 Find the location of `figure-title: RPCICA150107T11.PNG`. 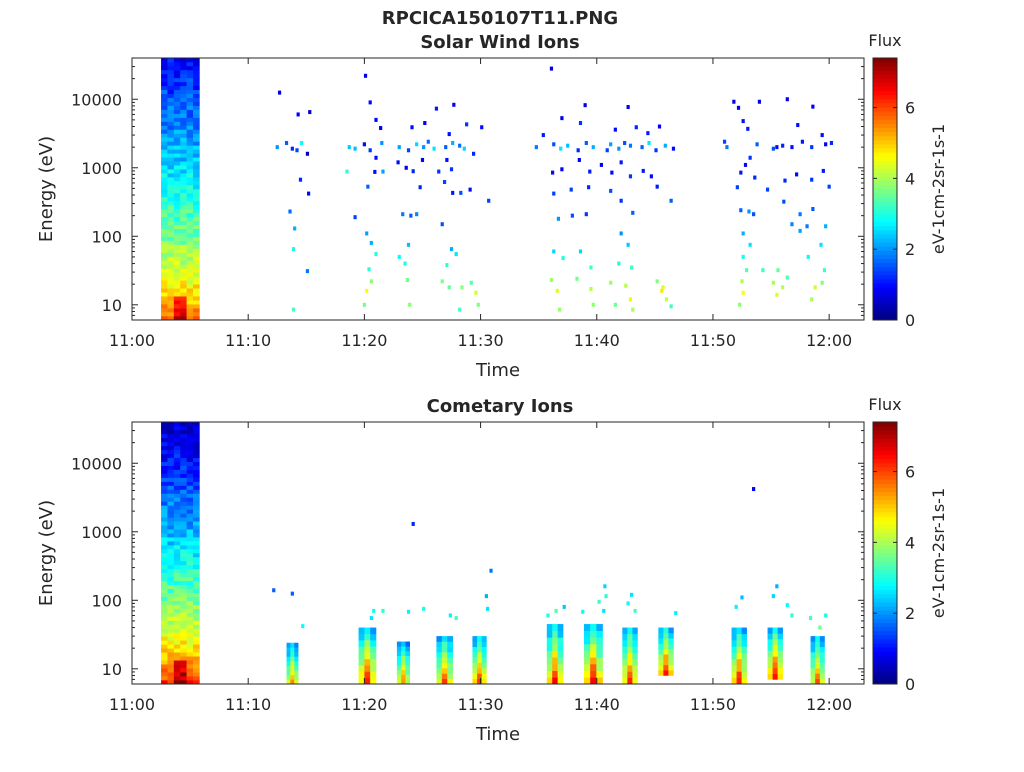

figure-title: RPCICA150107T11.PNG is located at coordinates (500, 18).